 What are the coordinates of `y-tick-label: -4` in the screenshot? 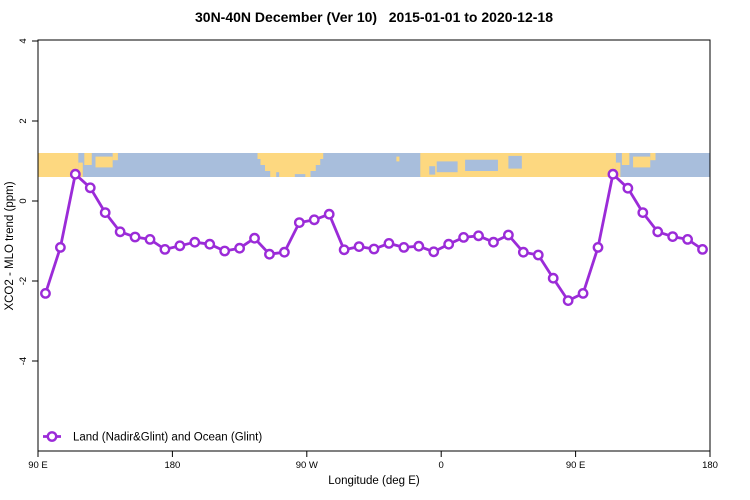 It's located at (23, 361).